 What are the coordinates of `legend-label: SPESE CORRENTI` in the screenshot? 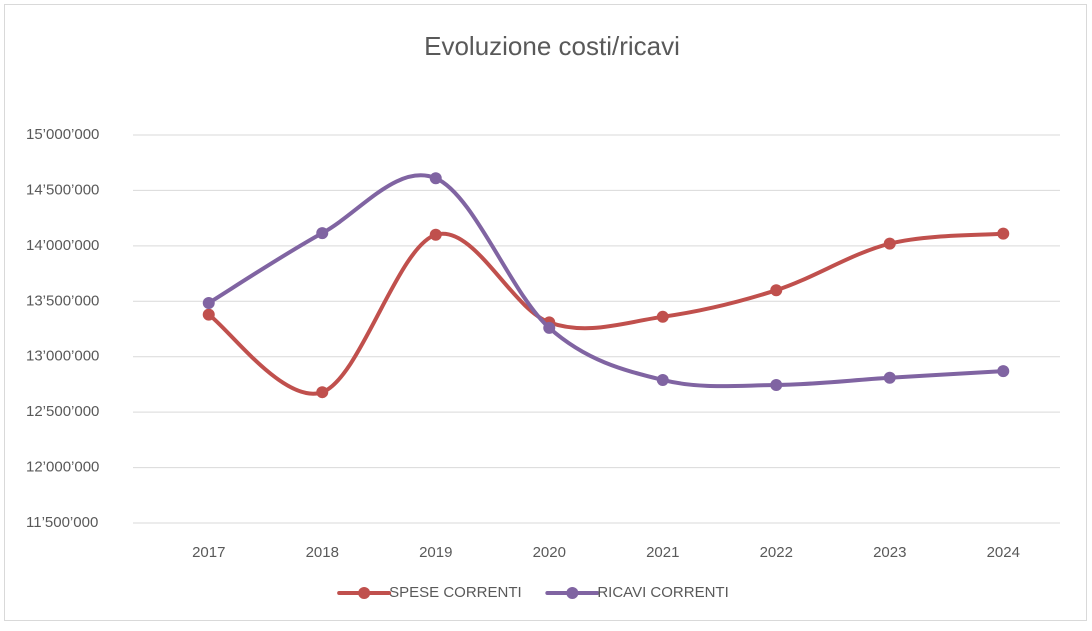 It's located at (455, 592).